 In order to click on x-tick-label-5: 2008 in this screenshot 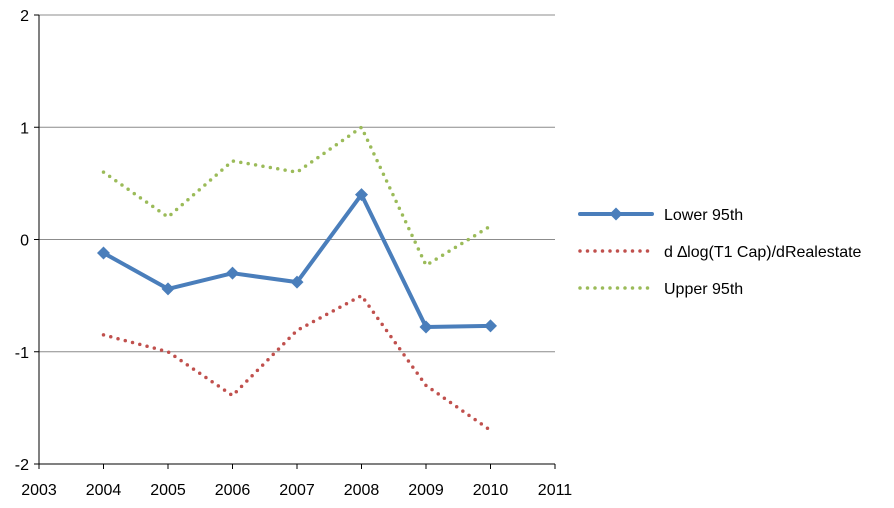, I will do `click(362, 490)`.